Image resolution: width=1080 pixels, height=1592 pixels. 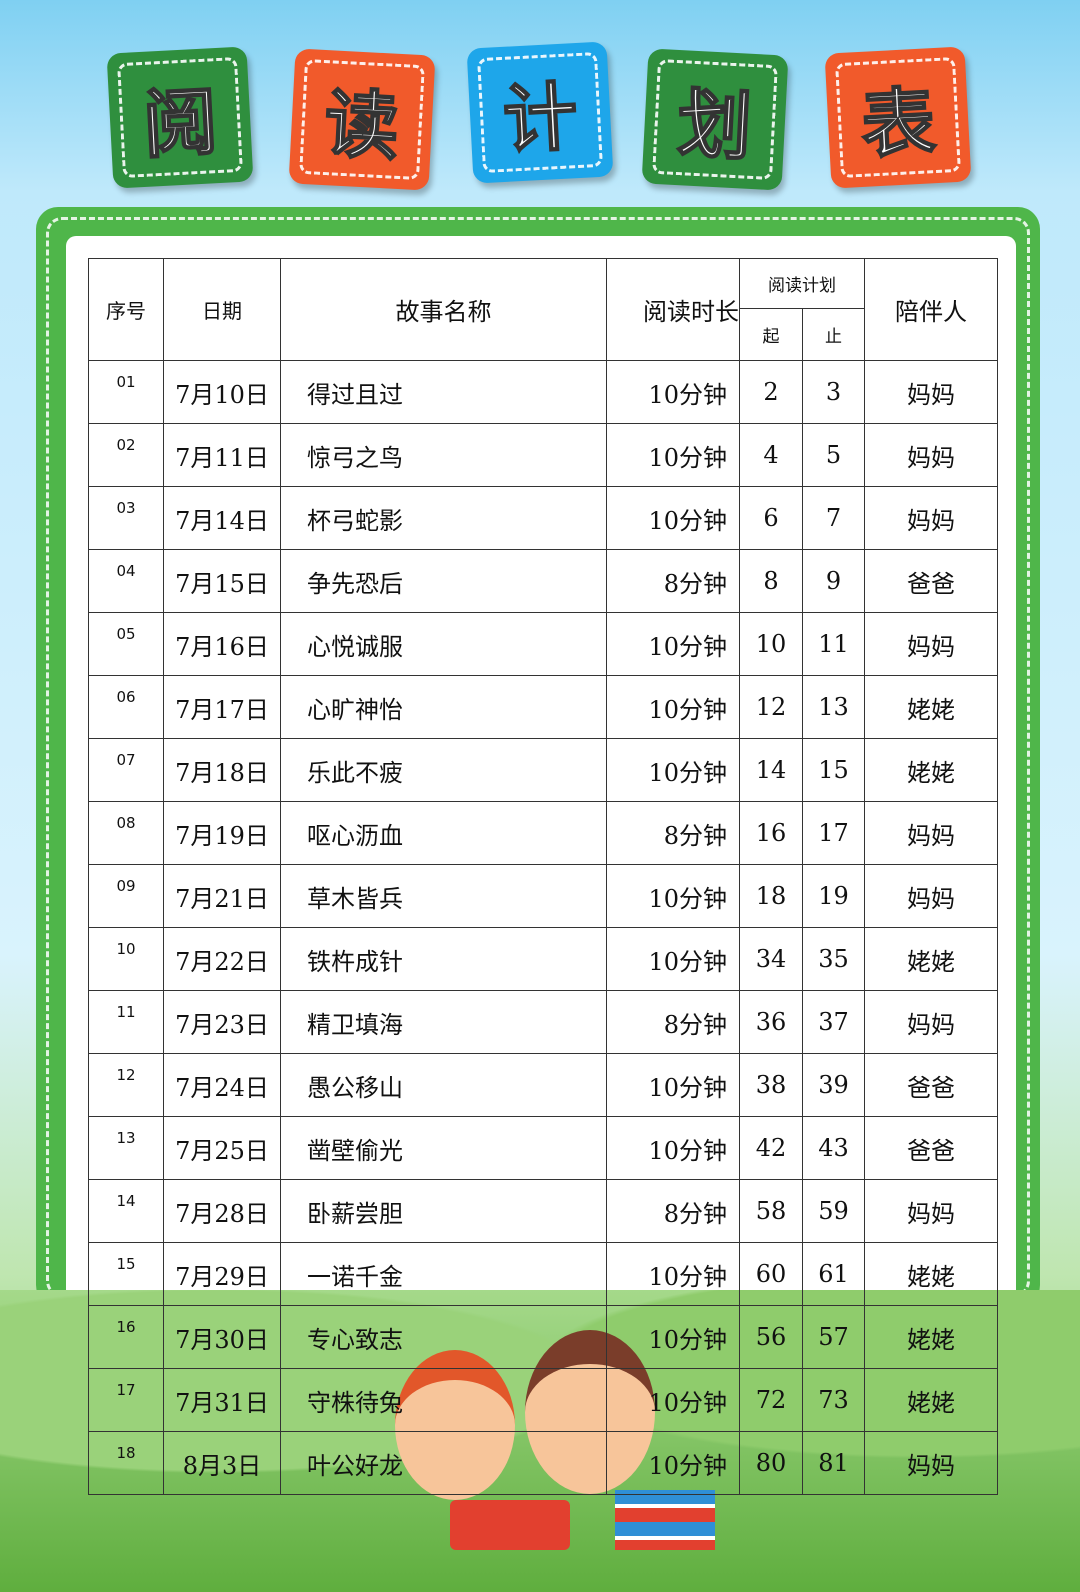 What do you see at coordinates (222, 1337) in the screenshot?
I see `cell-date: 7月30日` at bounding box center [222, 1337].